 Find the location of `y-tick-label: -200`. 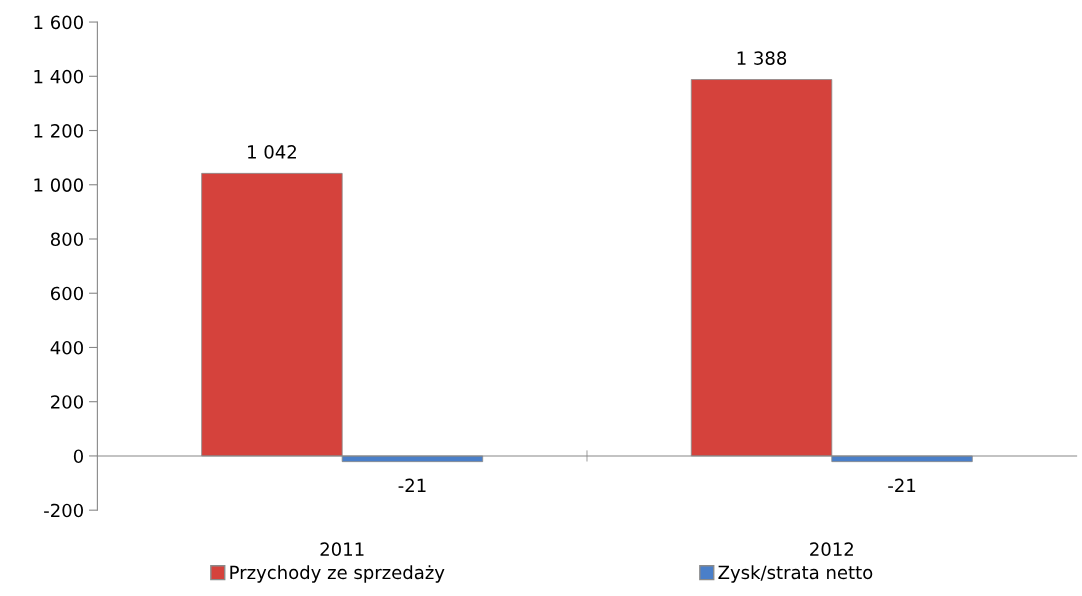

y-tick-label: -200 is located at coordinates (63, 510).